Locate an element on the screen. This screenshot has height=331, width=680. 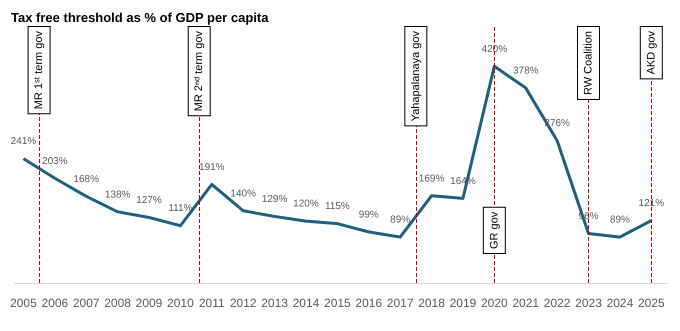
x-tick-label: 2005 is located at coordinates (24, 303).